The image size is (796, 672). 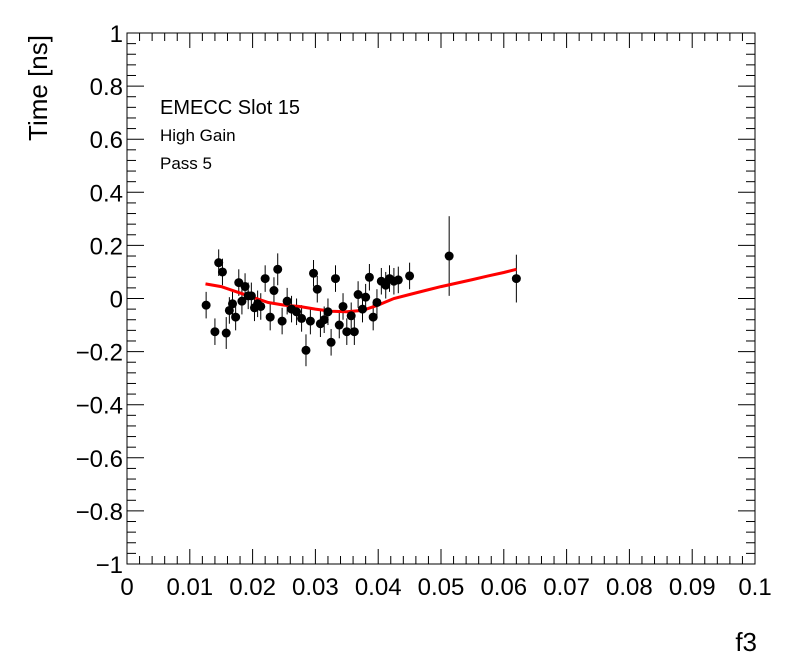 What do you see at coordinates (315, 587) in the screenshot?
I see `x-tick-label: 0.03` at bounding box center [315, 587].